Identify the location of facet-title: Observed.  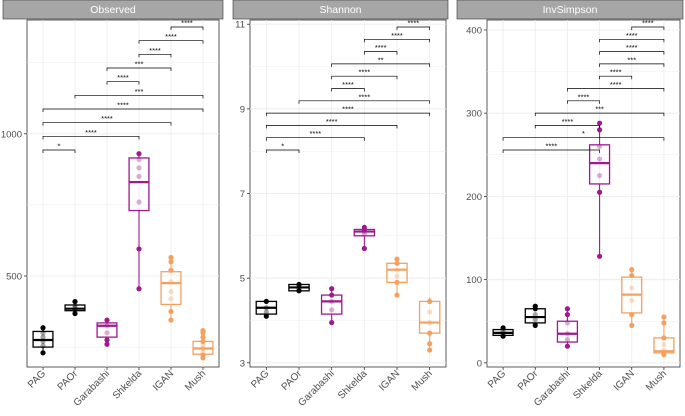
(113, 10).